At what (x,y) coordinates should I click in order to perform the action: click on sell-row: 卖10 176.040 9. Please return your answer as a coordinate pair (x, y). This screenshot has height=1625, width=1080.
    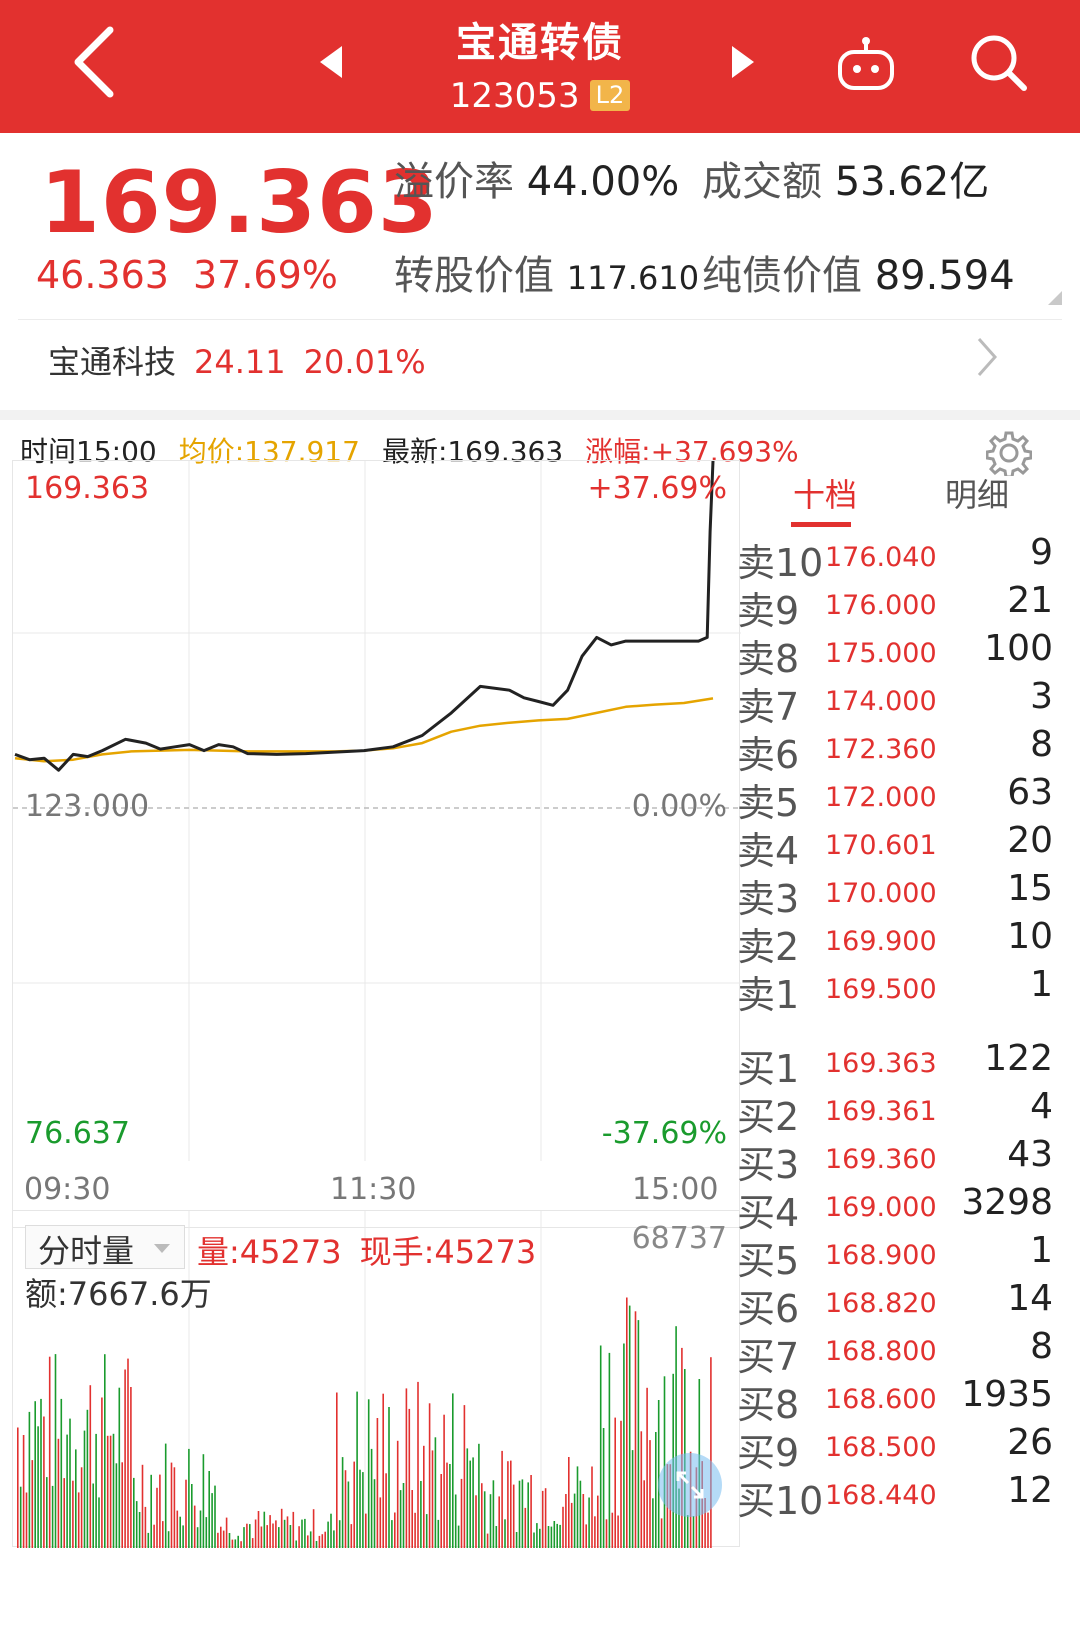
    Looking at the image, I should click on (901, 558).